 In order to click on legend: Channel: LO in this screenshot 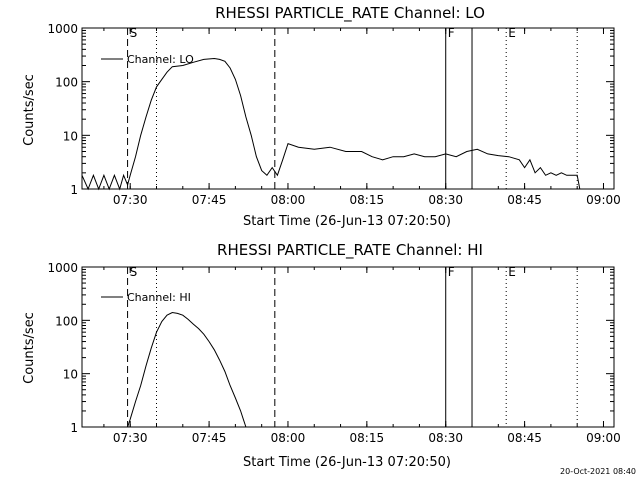, I will do `click(147, 59)`.